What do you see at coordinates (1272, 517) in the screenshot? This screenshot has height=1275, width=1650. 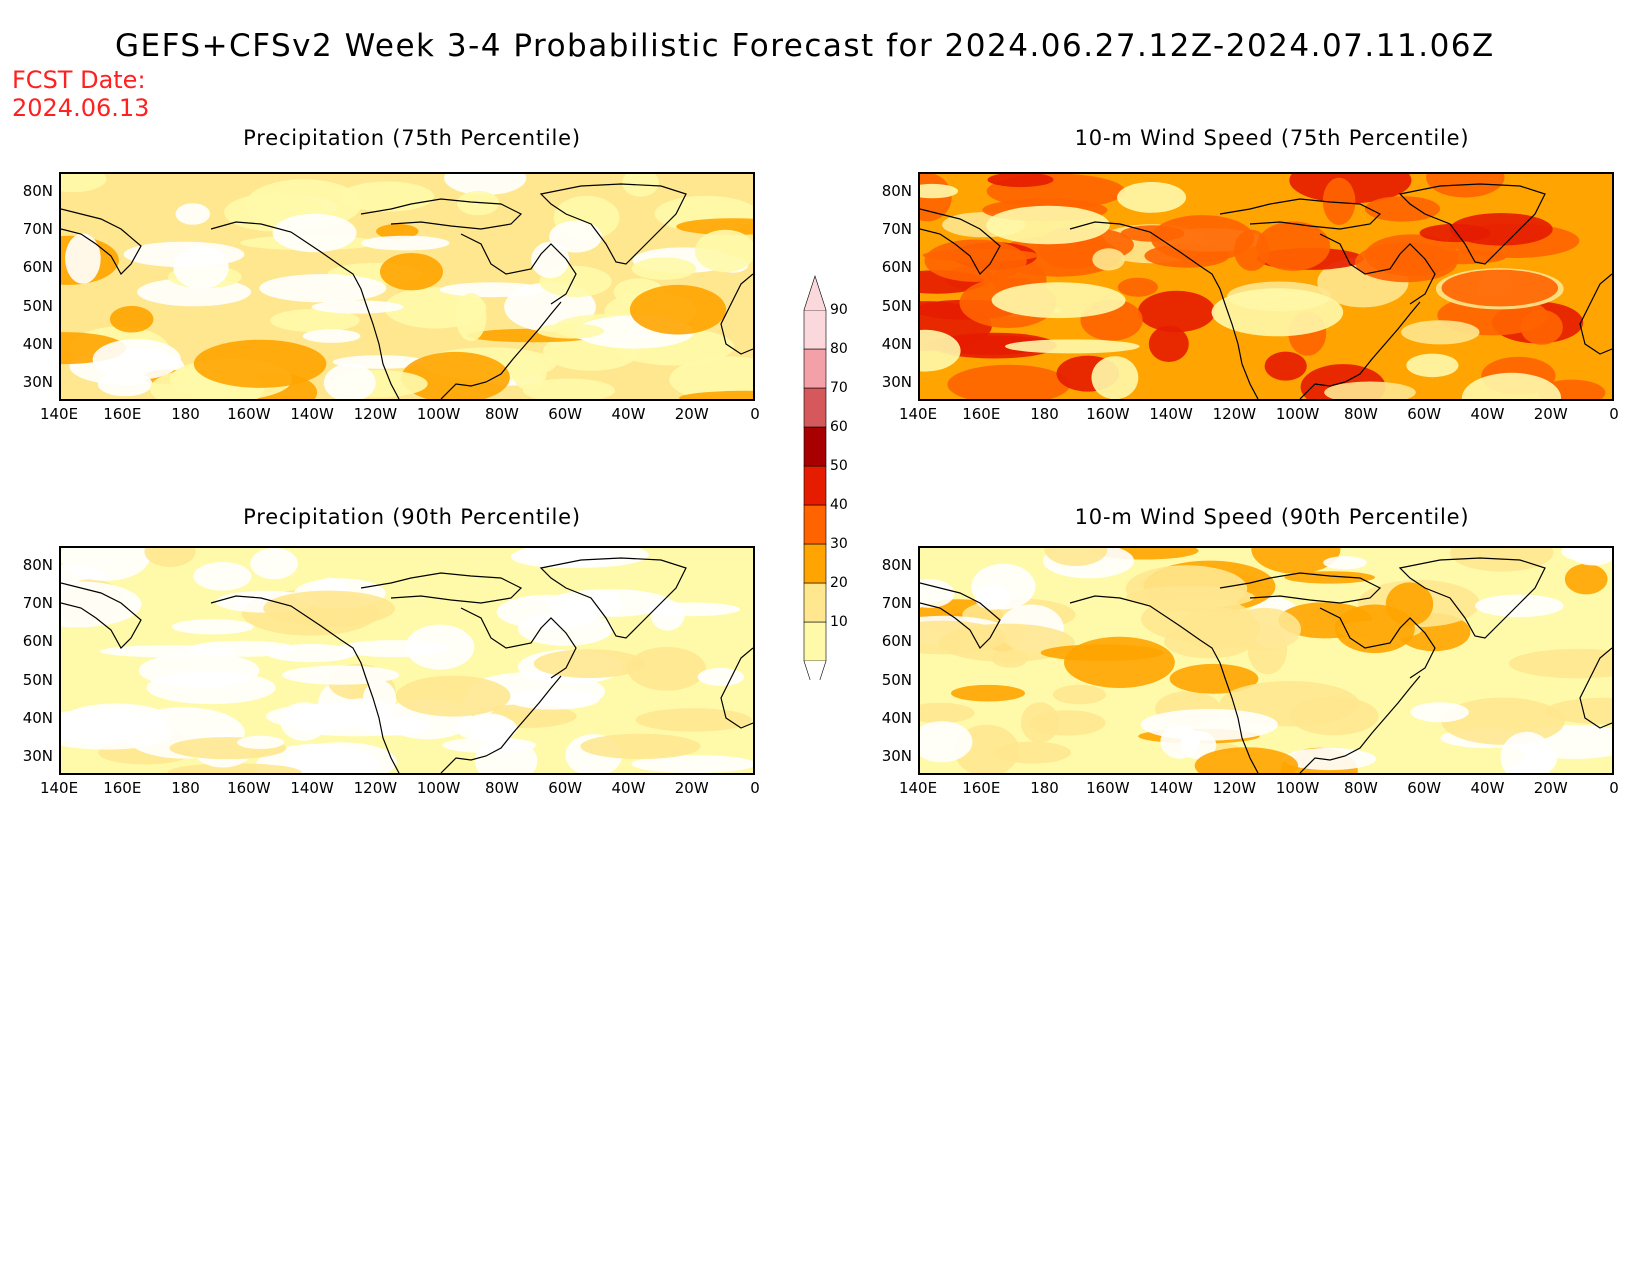 I see `panel-title-wind-90: 10-m Wind Speed (90th Percentile)` at bounding box center [1272, 517].